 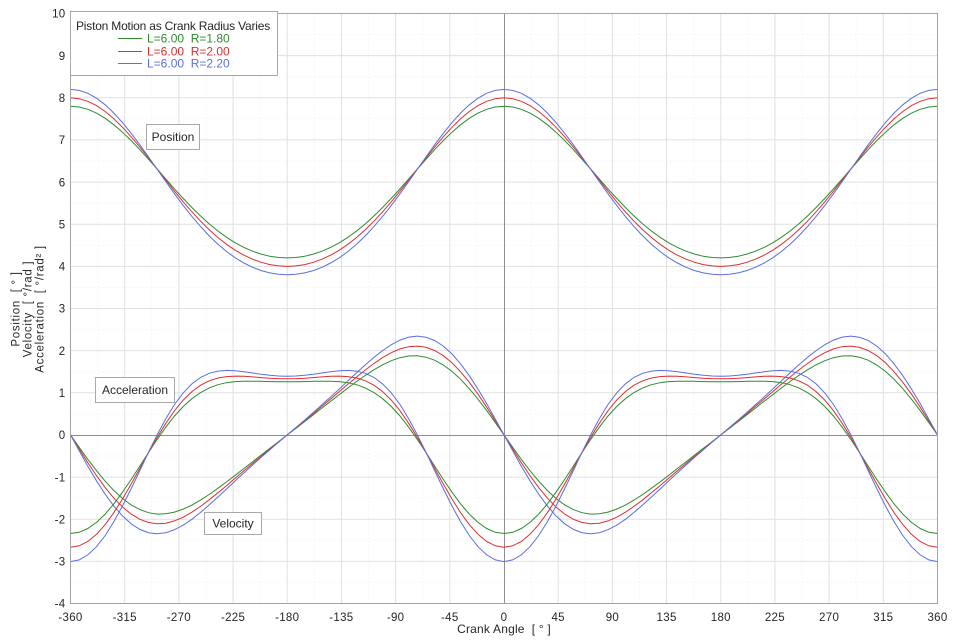 What do you see at coordinates (62, 310) in the screenshot?
I see `svg-text: 3` at bounding box center [62, 310].